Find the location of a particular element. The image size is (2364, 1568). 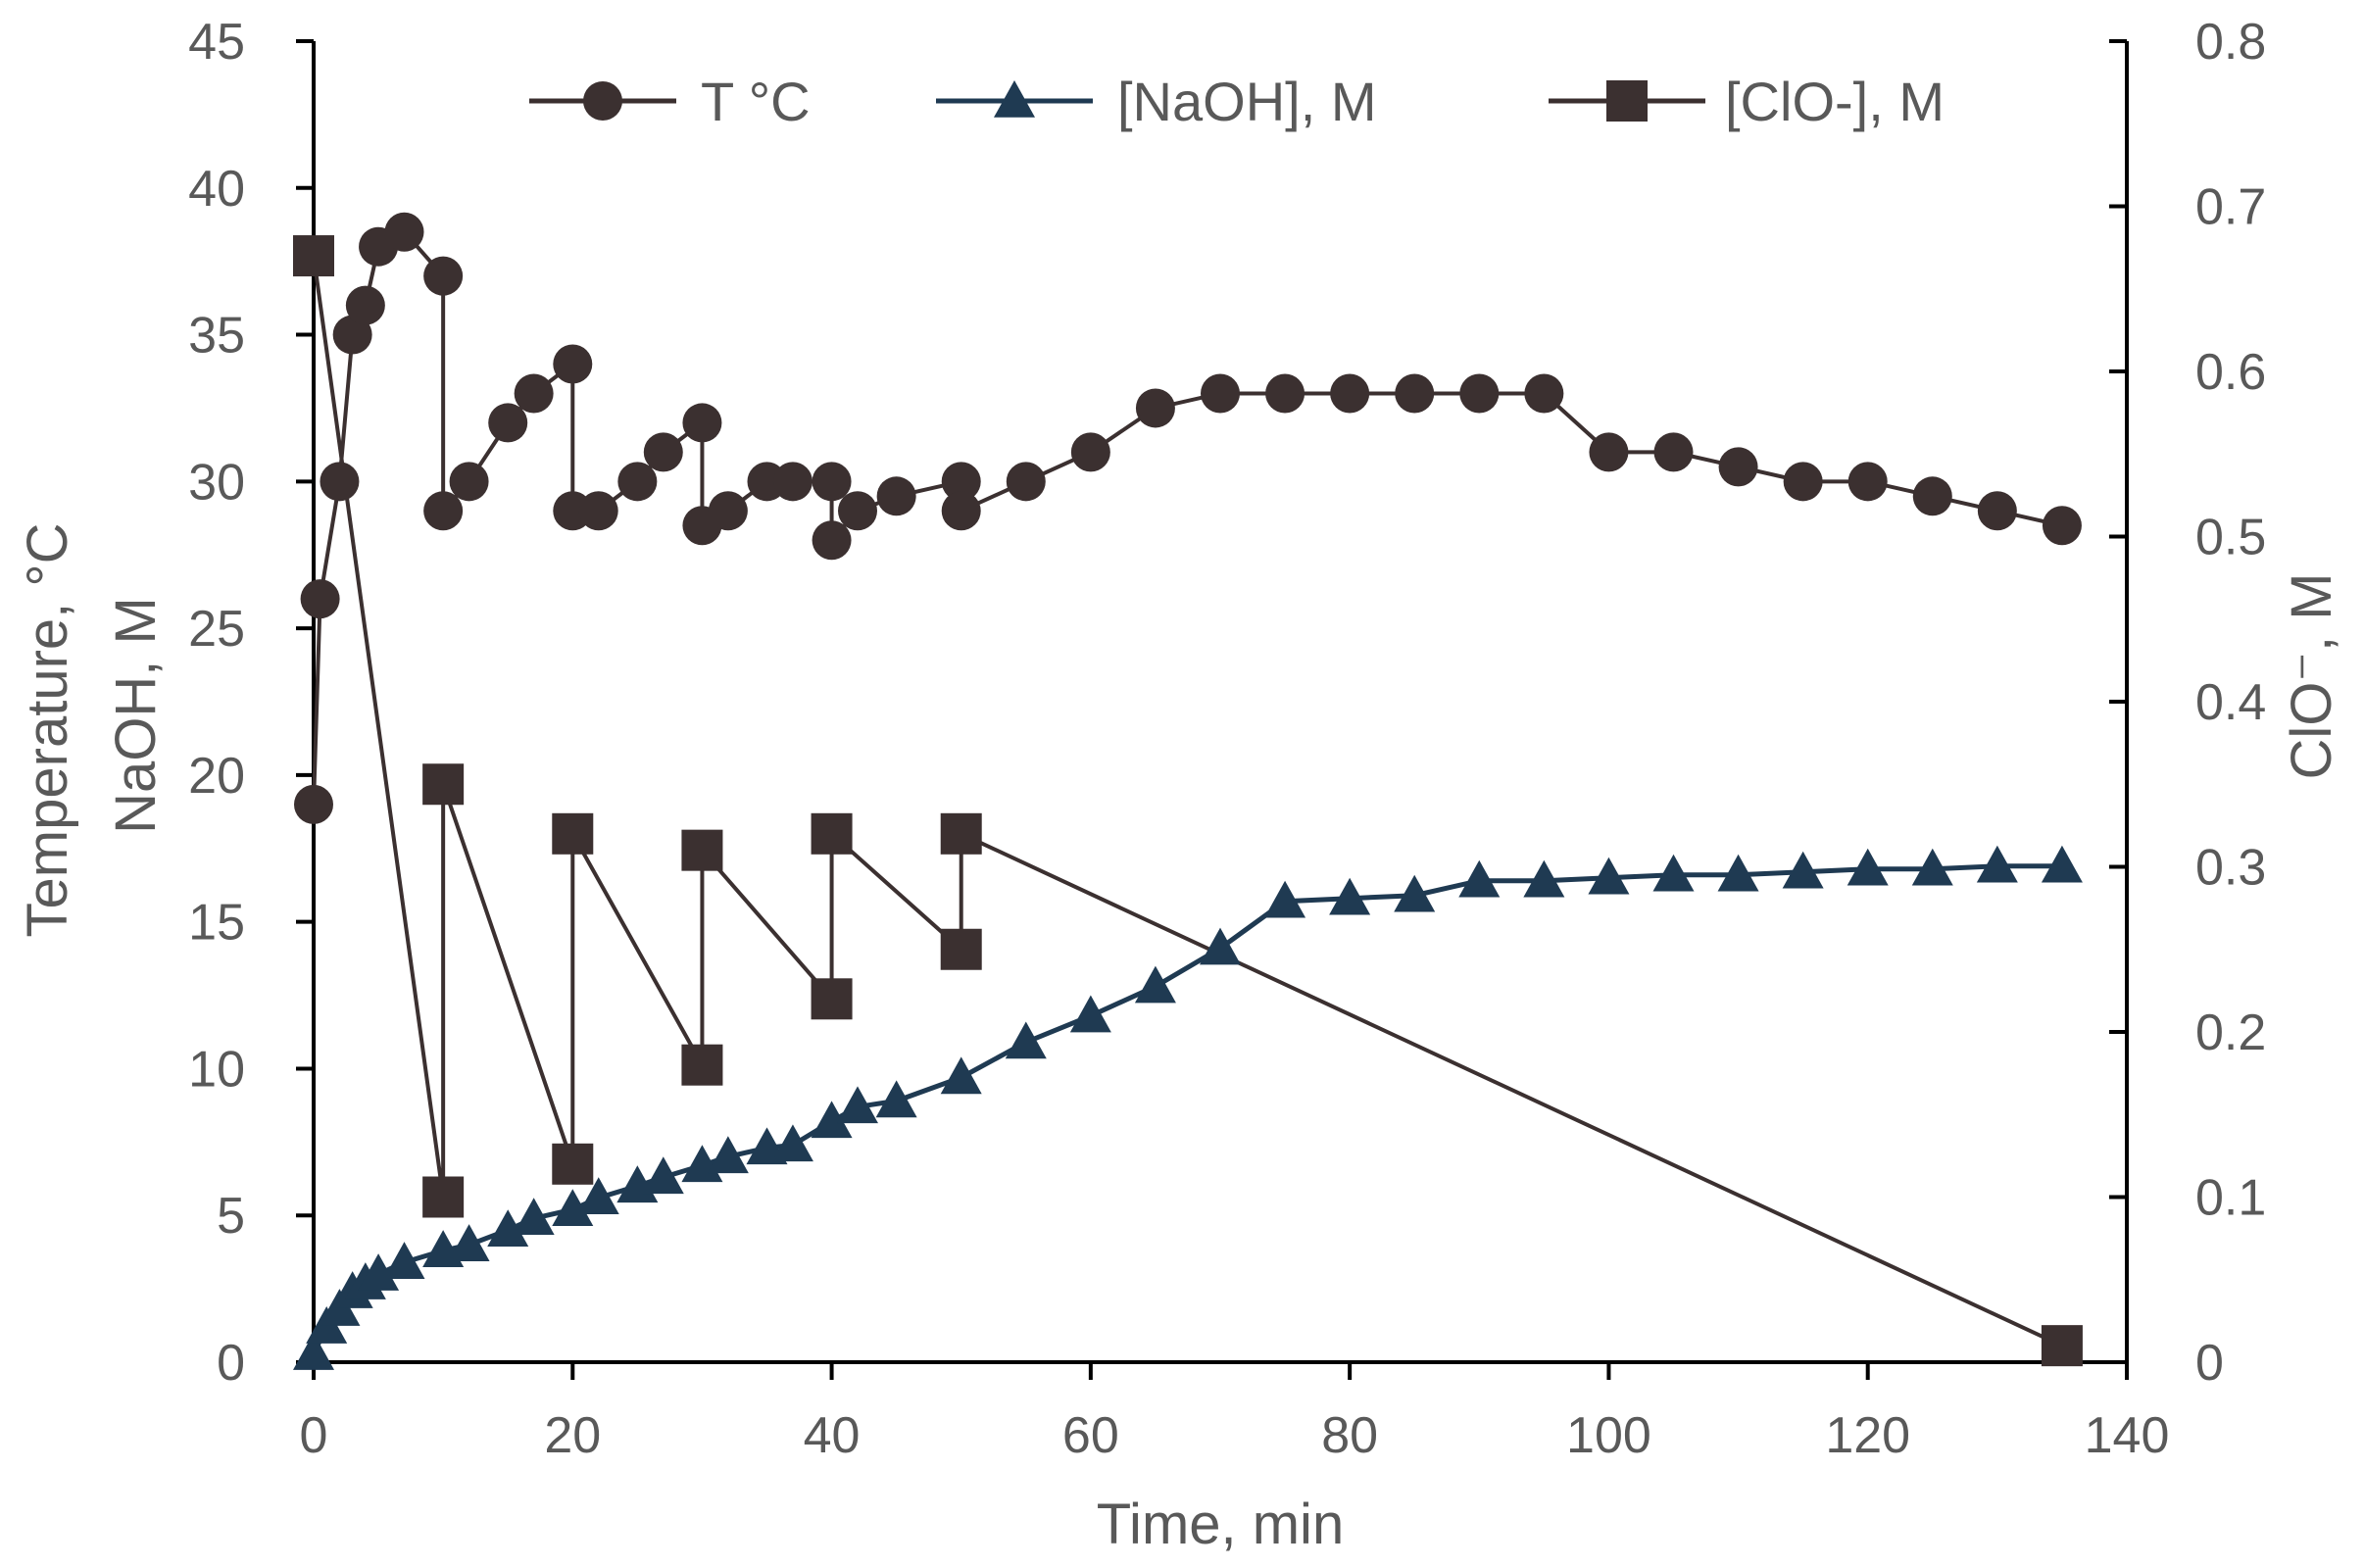

legend-marker-clo-m is located at coordinates (1627, 101).